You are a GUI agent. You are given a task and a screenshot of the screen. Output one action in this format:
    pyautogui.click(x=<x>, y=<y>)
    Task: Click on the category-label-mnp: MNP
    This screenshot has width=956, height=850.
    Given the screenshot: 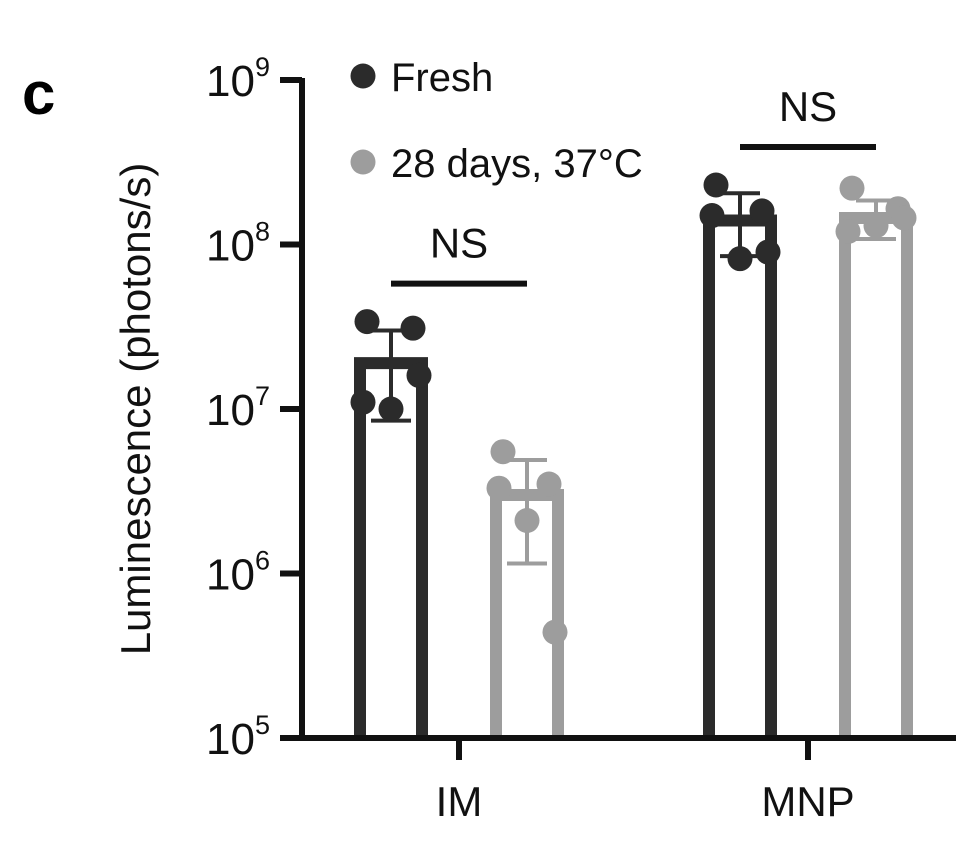 What is the action you would take?
    pyautogui.click(x=807, y=801)
    